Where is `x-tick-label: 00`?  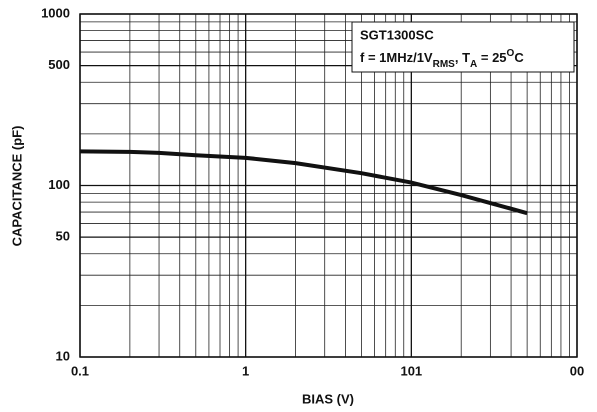
x-tick-label: 00 is located at coordinates (577, 370).